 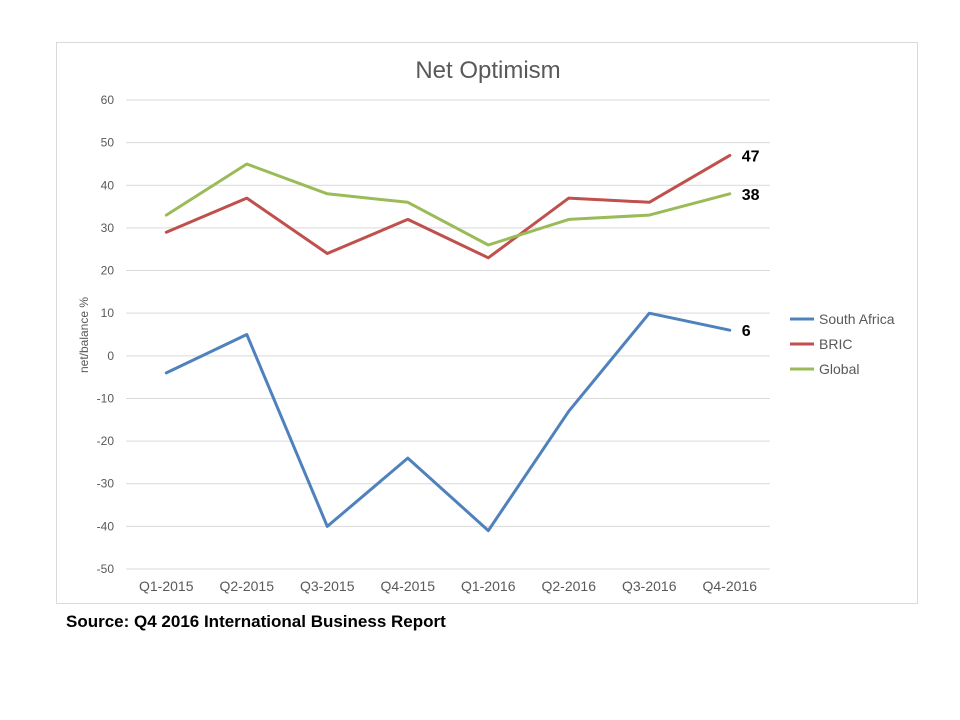 I want to click on x-tick-label: Q3-2016, so click(x=649, y=586).